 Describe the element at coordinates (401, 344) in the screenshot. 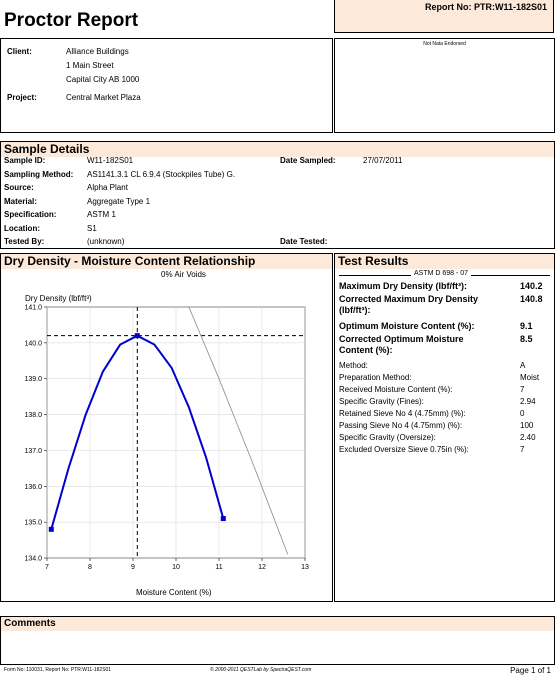

I see `result-main-label: Corrected Optimum Moisture Content (%):` at that location.